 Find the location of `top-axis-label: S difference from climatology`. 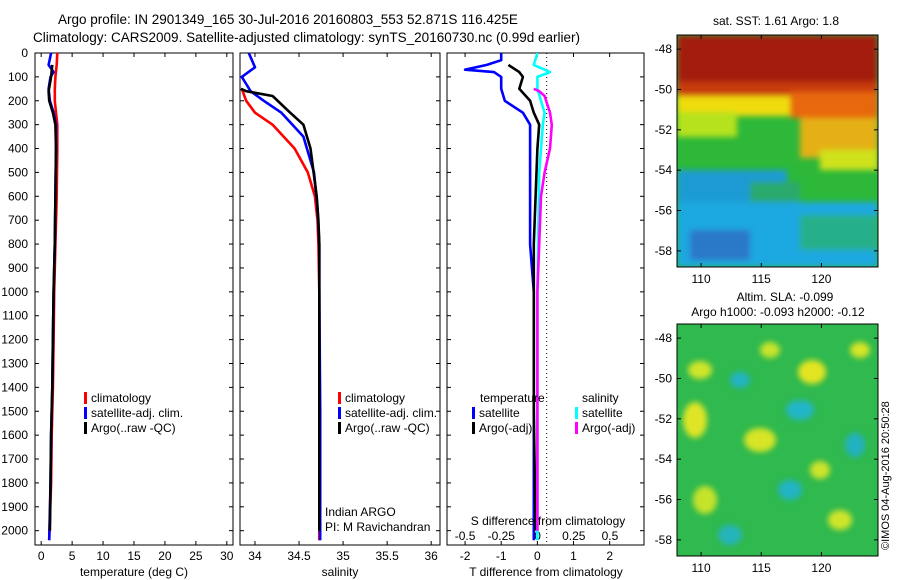

top-axis-label: S difference from climatology is located at coordinates (548, 521).